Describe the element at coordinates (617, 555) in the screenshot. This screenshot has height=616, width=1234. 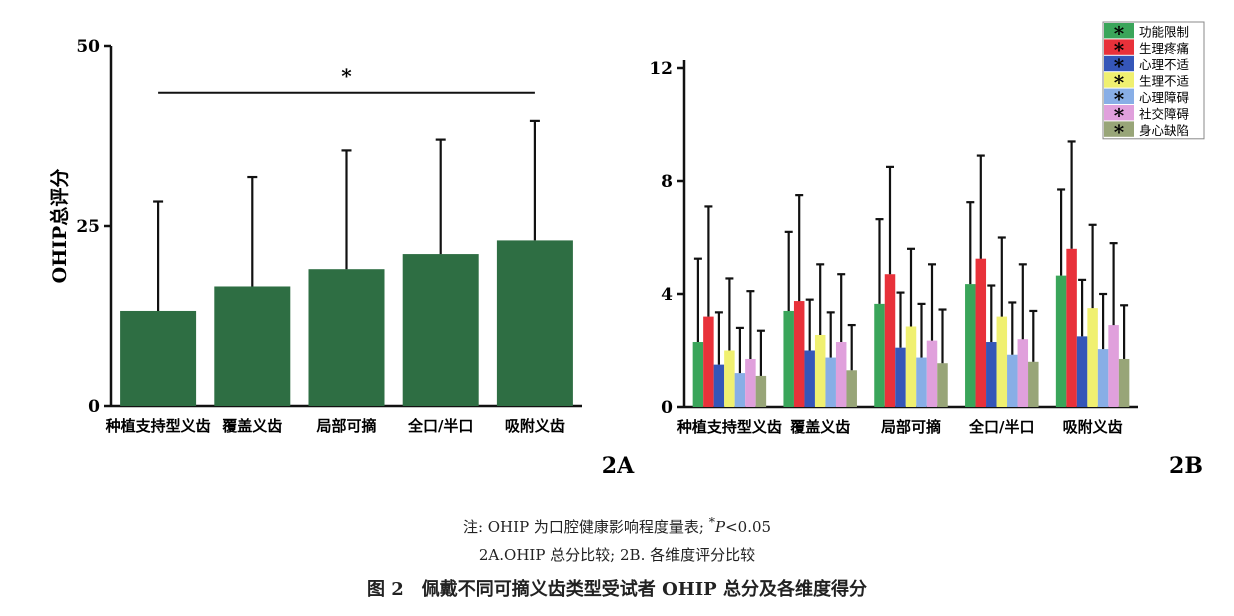
I see `caption-subtitle: 2A.OHIP 总分比较; 2B. 各维度评分比较` at that location.